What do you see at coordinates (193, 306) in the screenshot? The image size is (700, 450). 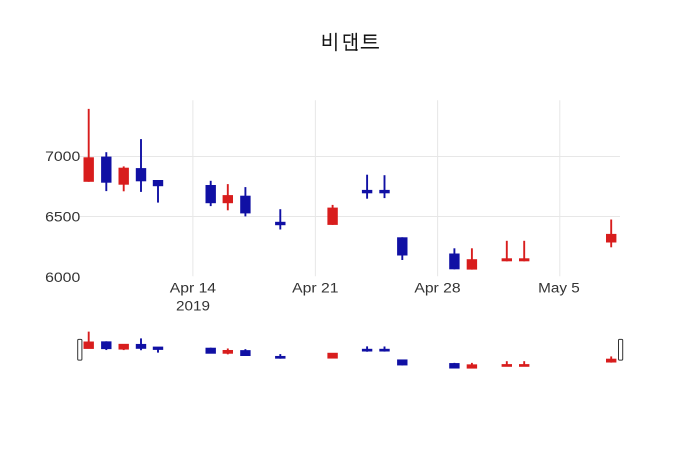 I see `svg-text: 2019` at bounding box center [193, 306].